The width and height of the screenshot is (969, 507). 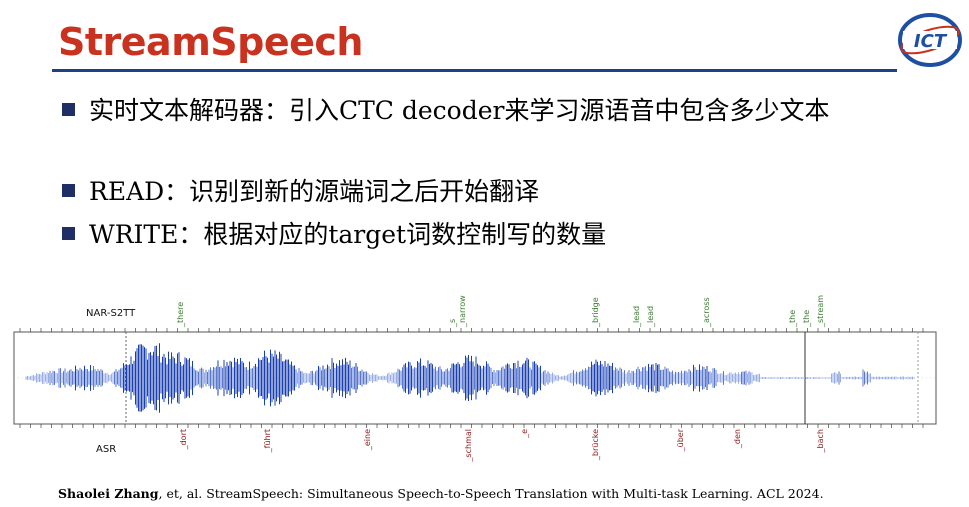 What do you see at coordinates (183, 439) in the screenshot?
I see `bottom-word-label: _dort` at bounding box center [183, 439].